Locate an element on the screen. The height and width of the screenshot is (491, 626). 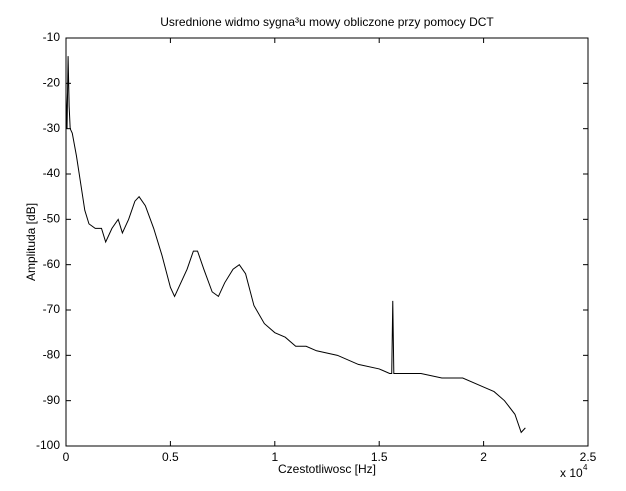
y-tick-label: -100 is located at coordinates (48, 445).